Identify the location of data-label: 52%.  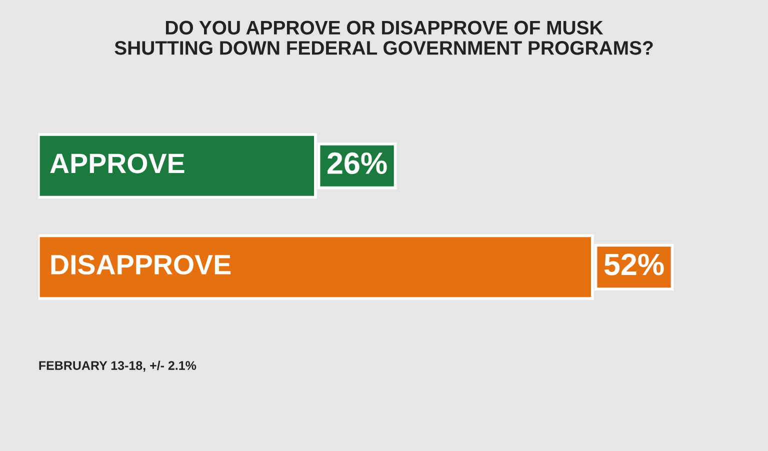
(634, 265).